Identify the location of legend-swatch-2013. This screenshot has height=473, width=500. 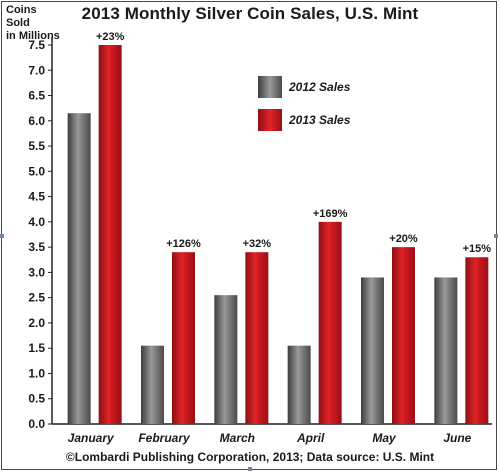
(270, 120).